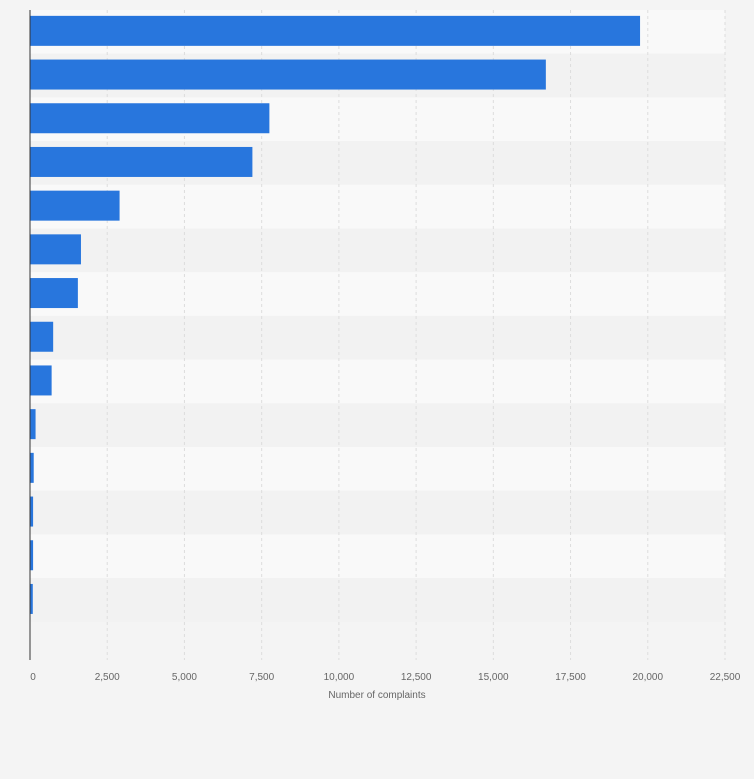 The width and height of the screenshot is (754, 779). What do you see at coordinates (184, 677) in the screenshot?
I see `x-tick-label: 5,000` at bounding box center [184, 677].